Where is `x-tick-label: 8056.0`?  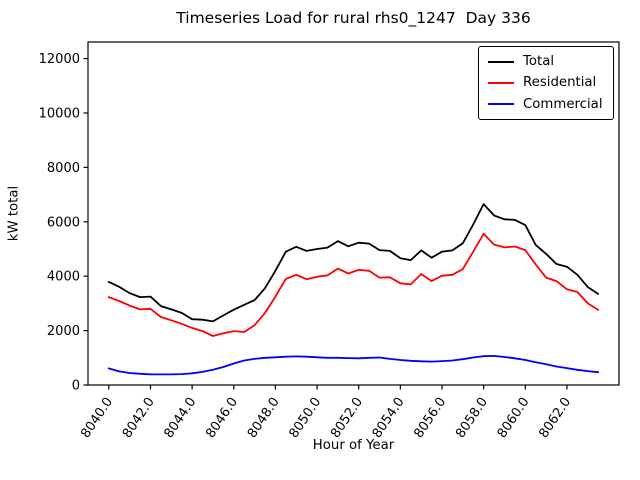 x-tick-label: 8056.0 is located at coordinates (430, 418).